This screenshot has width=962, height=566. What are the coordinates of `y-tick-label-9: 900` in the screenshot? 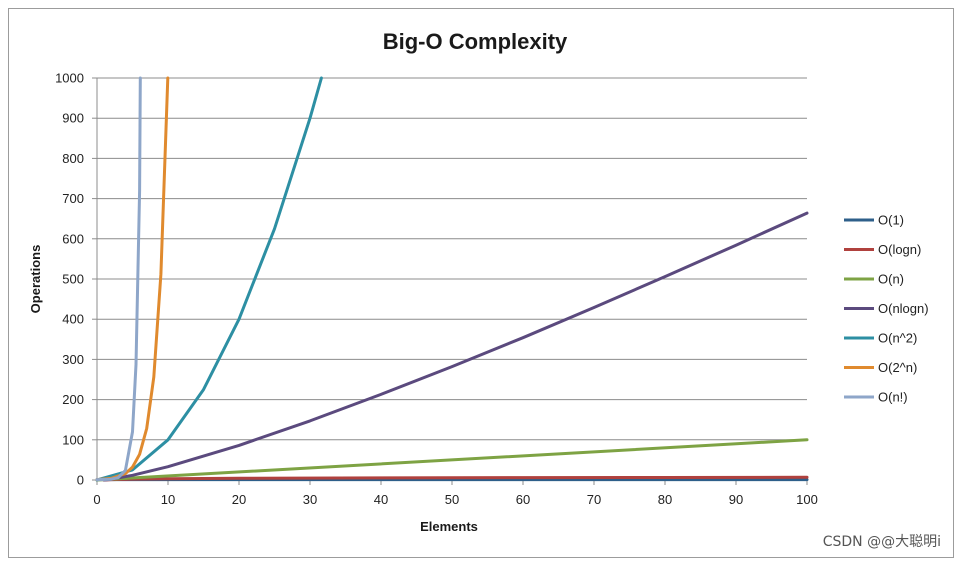 It's located at (73, 118).